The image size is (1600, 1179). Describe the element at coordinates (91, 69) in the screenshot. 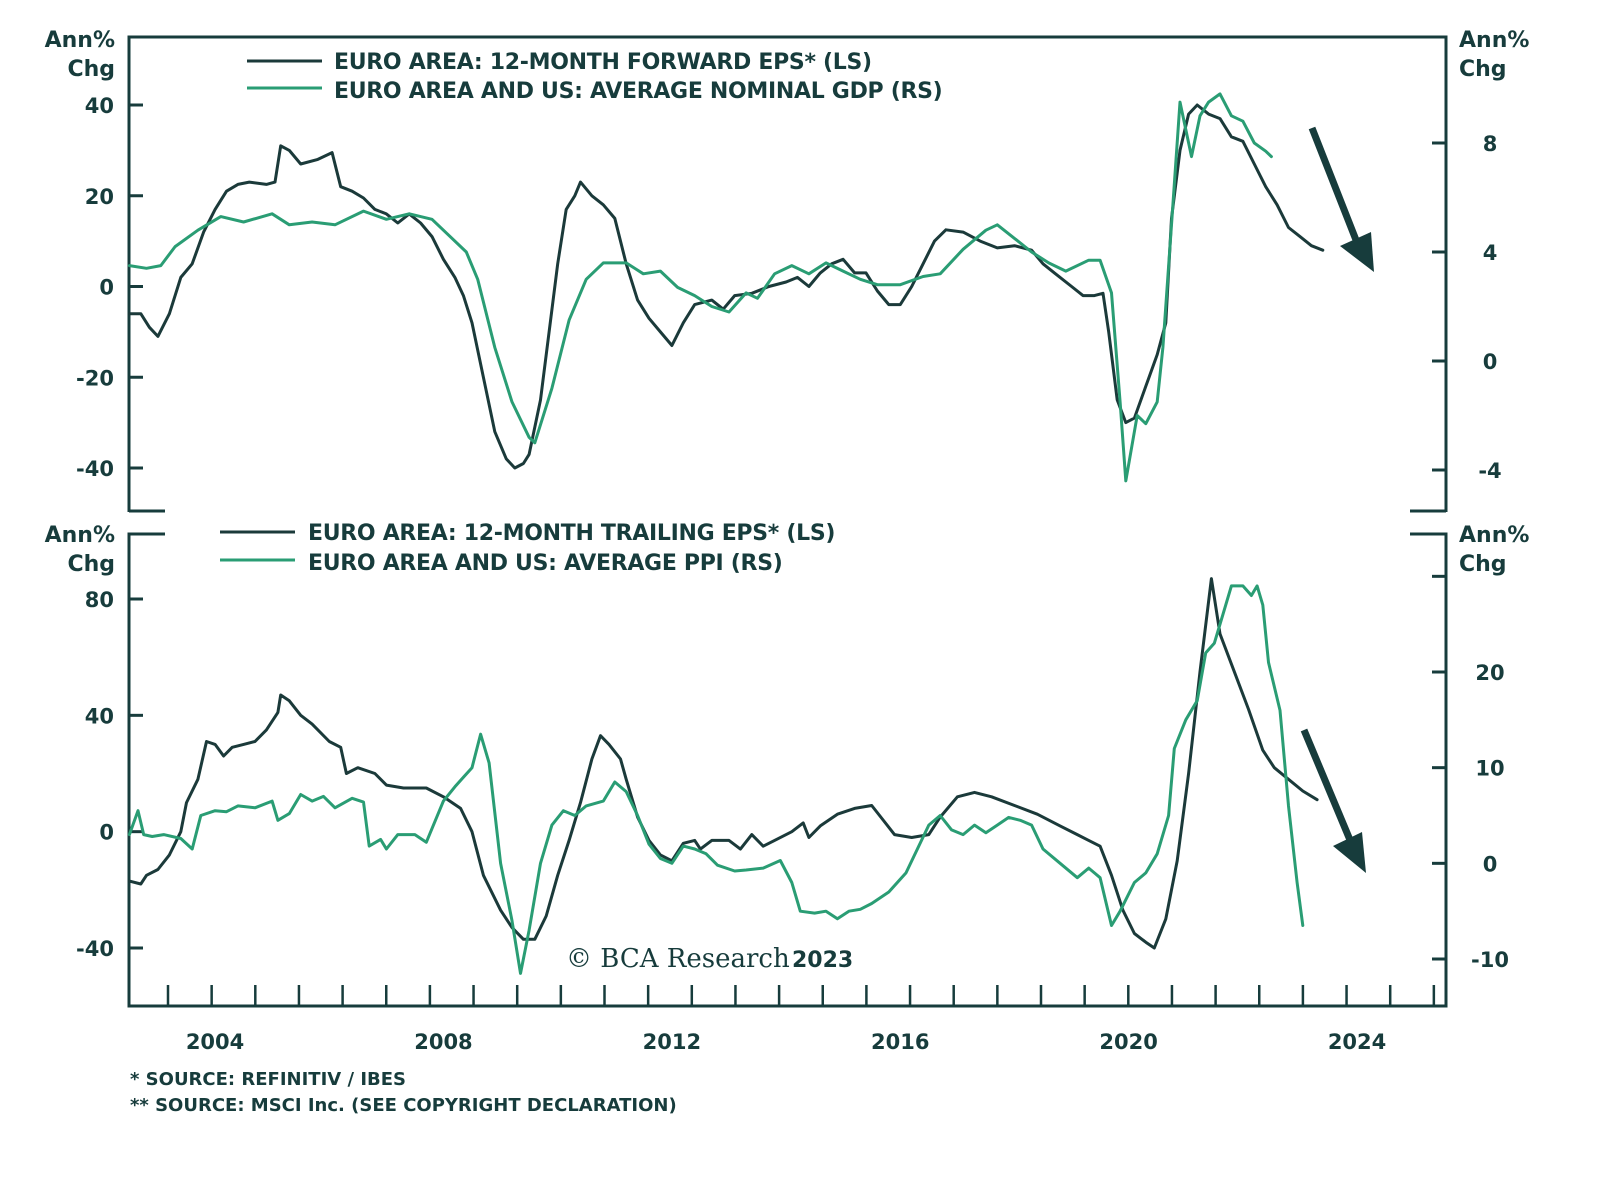

I see `top-left-axis-unit-line2: Chg` at that location.